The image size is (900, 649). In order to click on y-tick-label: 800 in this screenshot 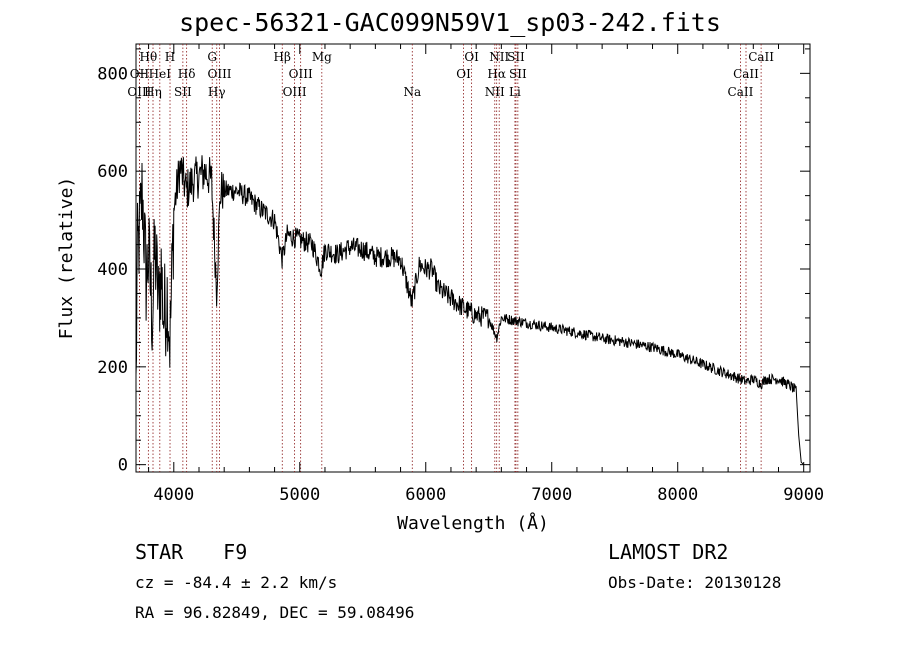, I will do `click(112, 74)`.